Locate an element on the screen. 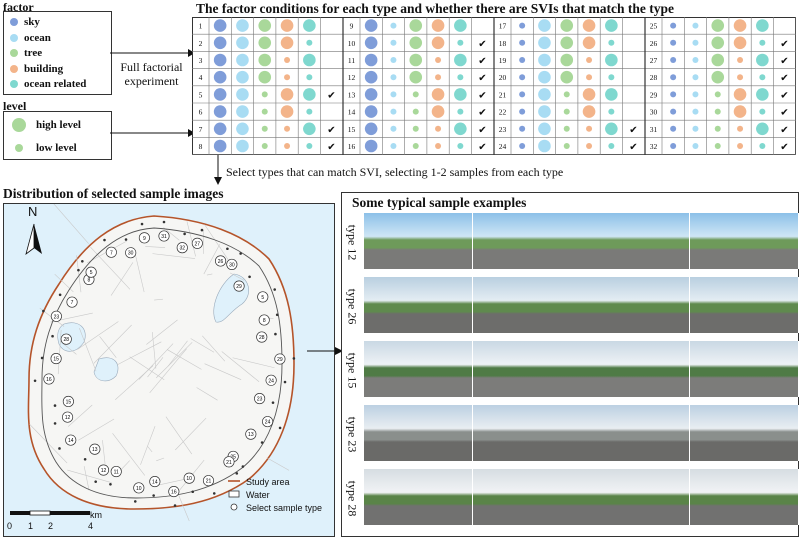  high-level-label: high level is located at coordinates (58, 125).